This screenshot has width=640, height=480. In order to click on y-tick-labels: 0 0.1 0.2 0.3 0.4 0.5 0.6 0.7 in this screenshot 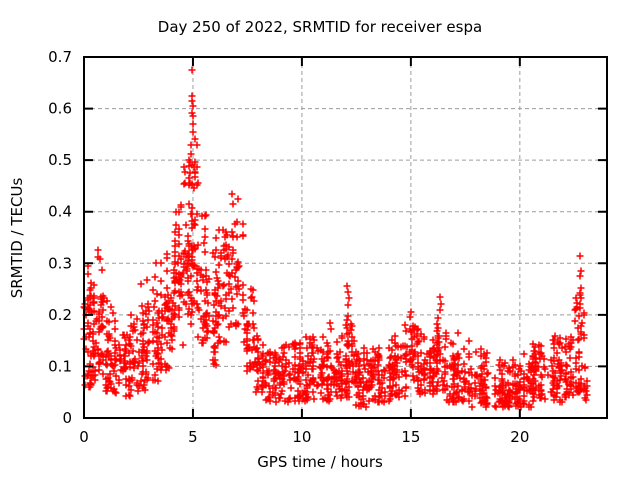, I will do `click(60, 237)`.